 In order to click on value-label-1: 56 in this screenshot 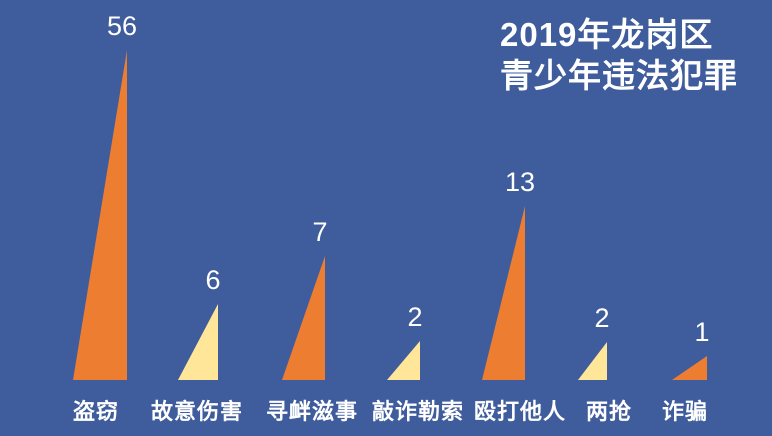, I will do `click(122, 26)`.